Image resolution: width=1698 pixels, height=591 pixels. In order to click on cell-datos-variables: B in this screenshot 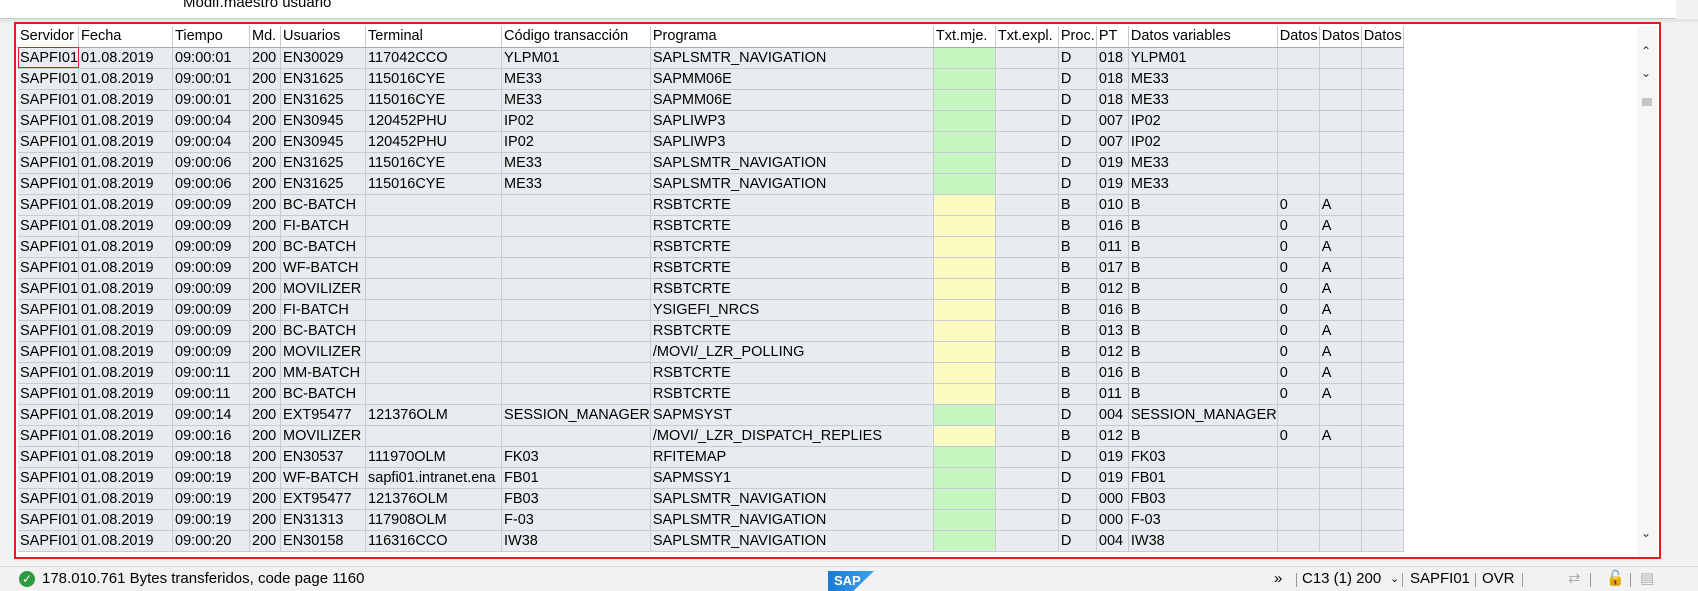, I will do `click(1203, 331)`.